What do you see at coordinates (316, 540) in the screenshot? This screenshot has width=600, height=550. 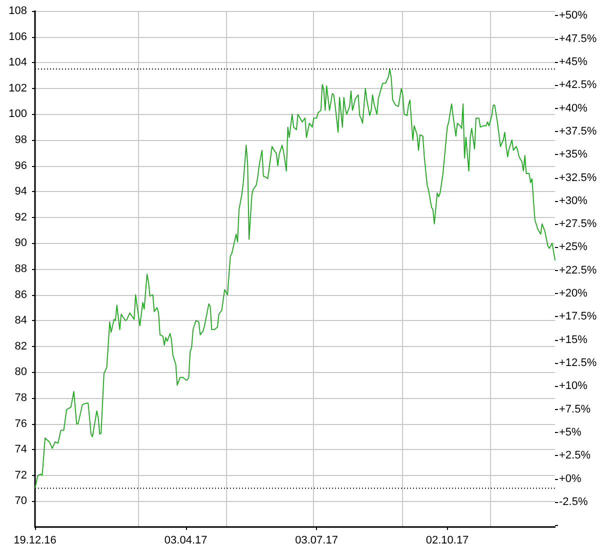 I see `x-tick-label: 03.07.17` at bounding box center [316, 540].